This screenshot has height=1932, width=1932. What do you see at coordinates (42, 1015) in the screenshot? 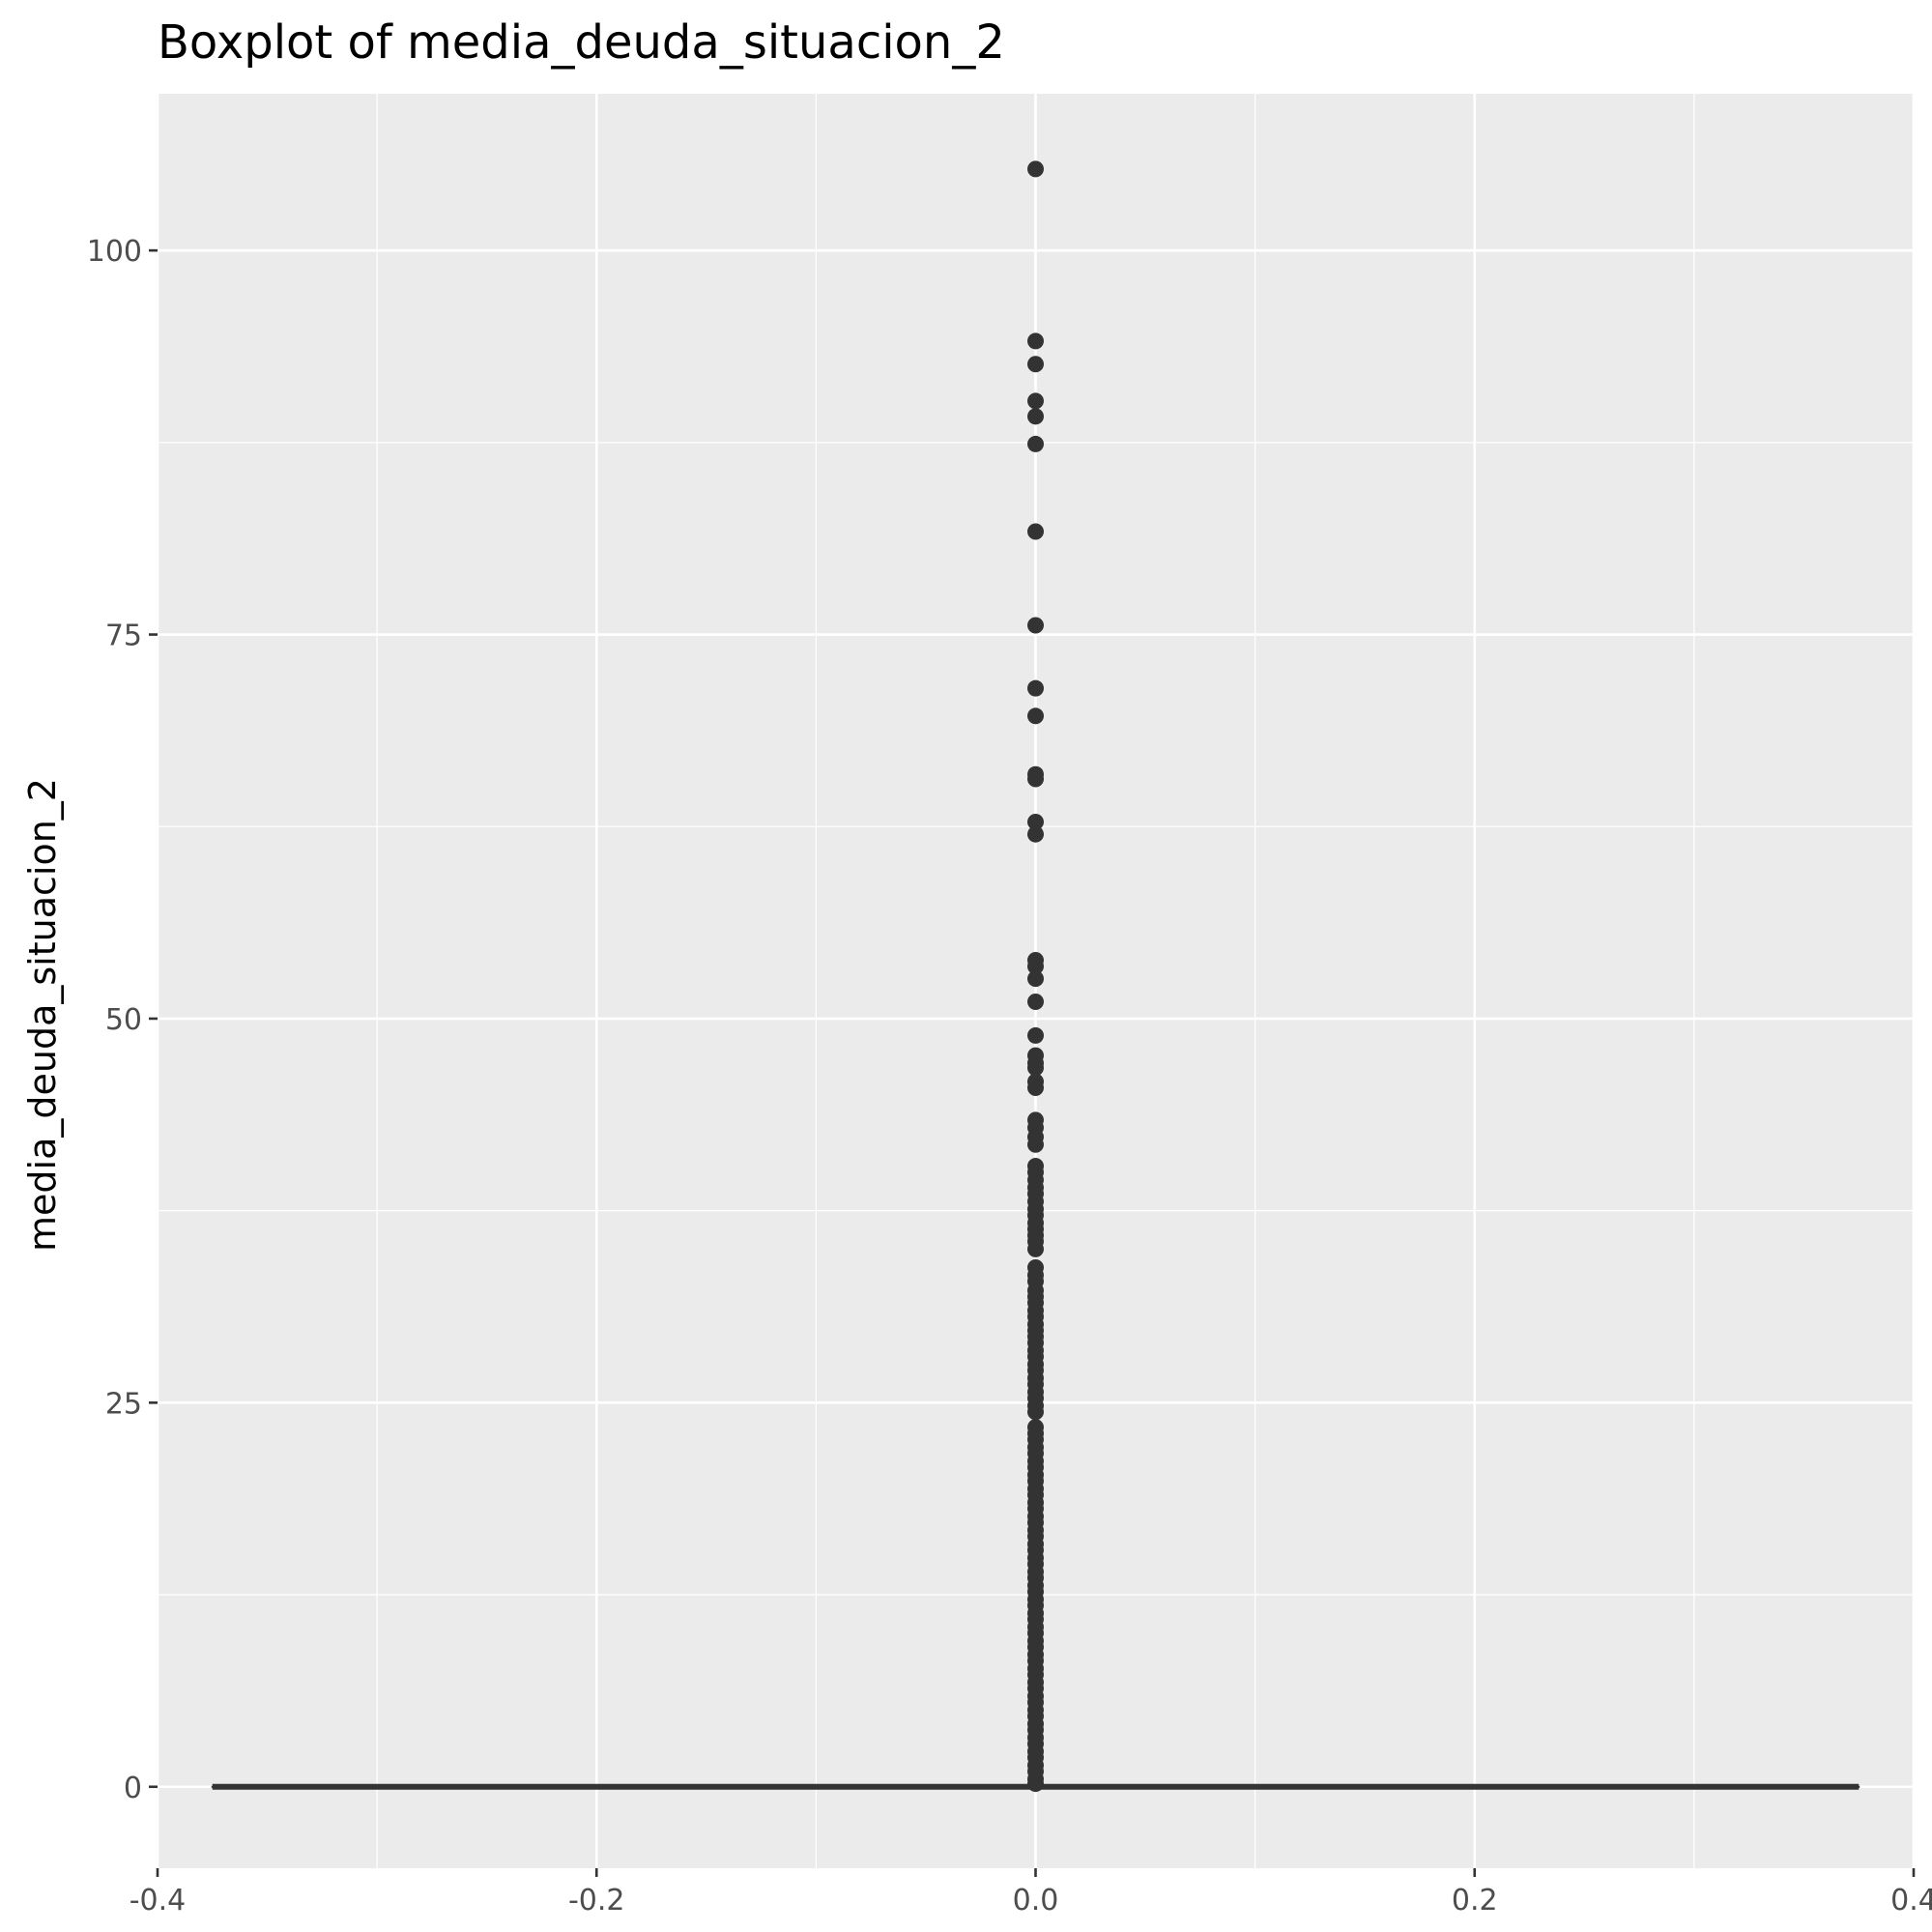
I see `y-axis-title: media_deuda_situacion_2` at bounding box center [42, 1015].